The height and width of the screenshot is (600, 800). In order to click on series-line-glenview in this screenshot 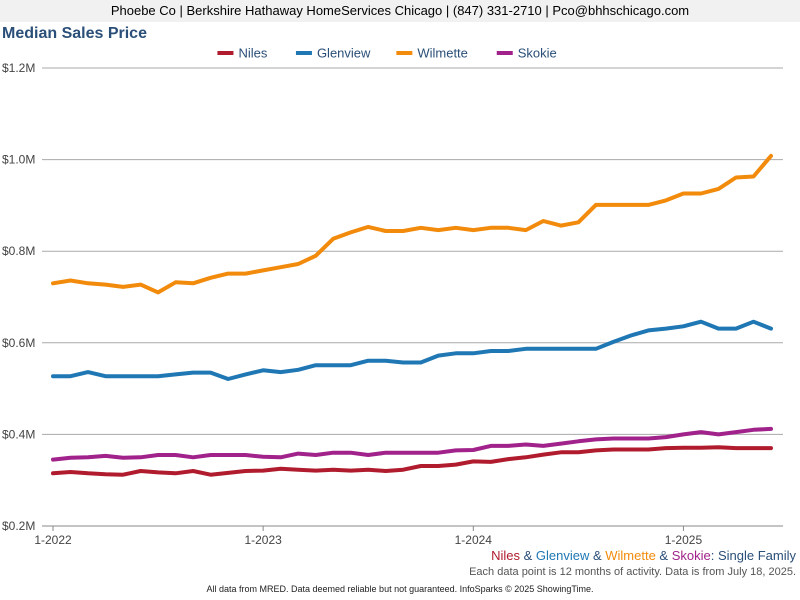, I will do `click(412, 350)`.